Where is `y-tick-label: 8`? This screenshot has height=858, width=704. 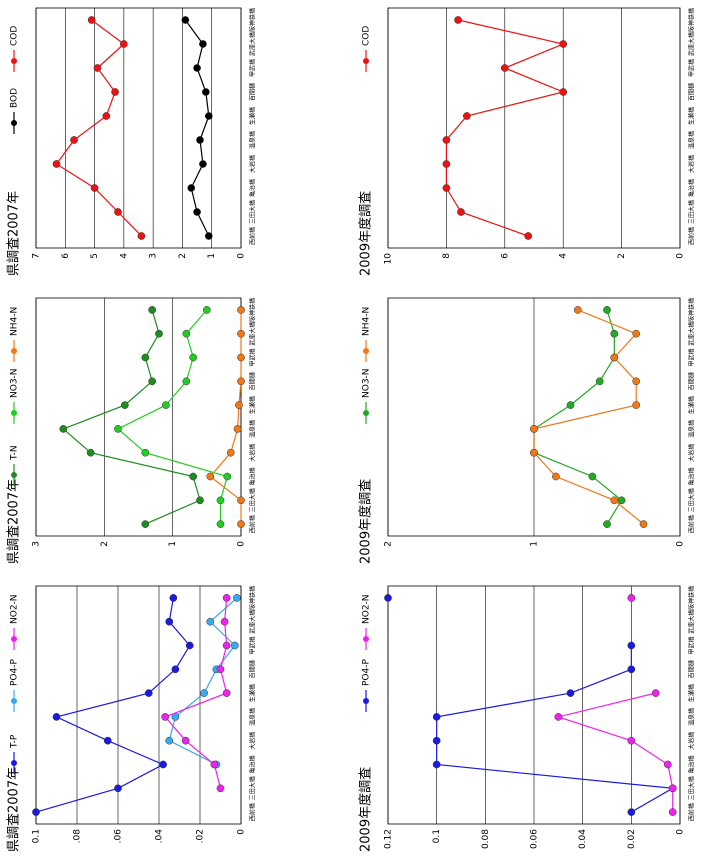 y-tick-label: 8 is located at coordinates (447, 256).